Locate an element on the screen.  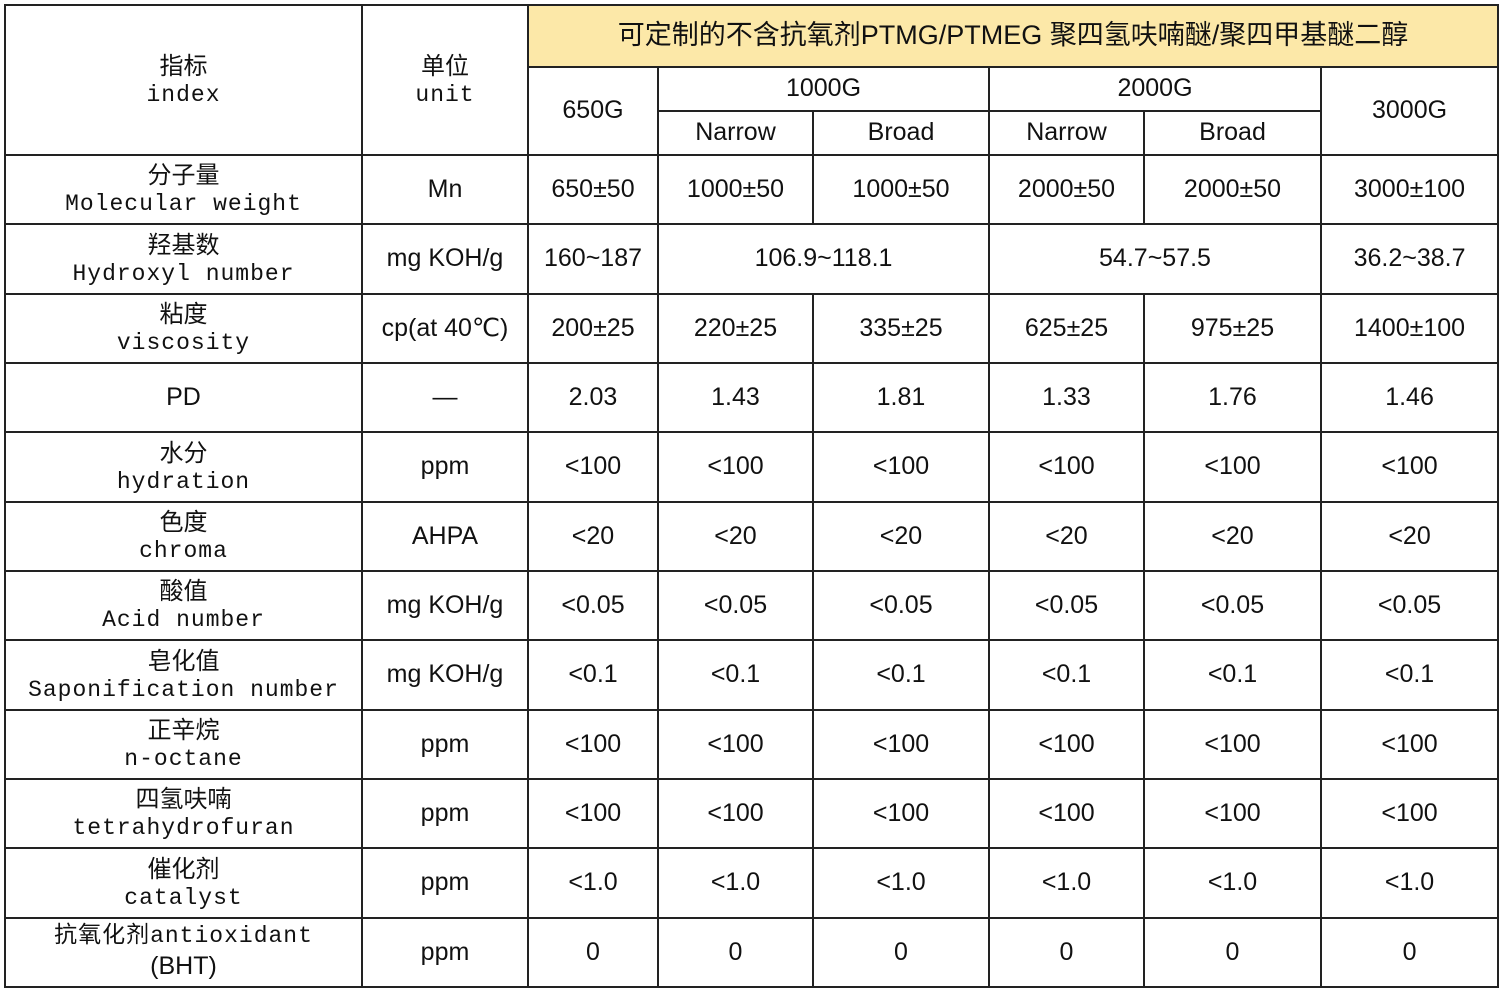
cell-text: 单位 is located at coordinates (445, 65).